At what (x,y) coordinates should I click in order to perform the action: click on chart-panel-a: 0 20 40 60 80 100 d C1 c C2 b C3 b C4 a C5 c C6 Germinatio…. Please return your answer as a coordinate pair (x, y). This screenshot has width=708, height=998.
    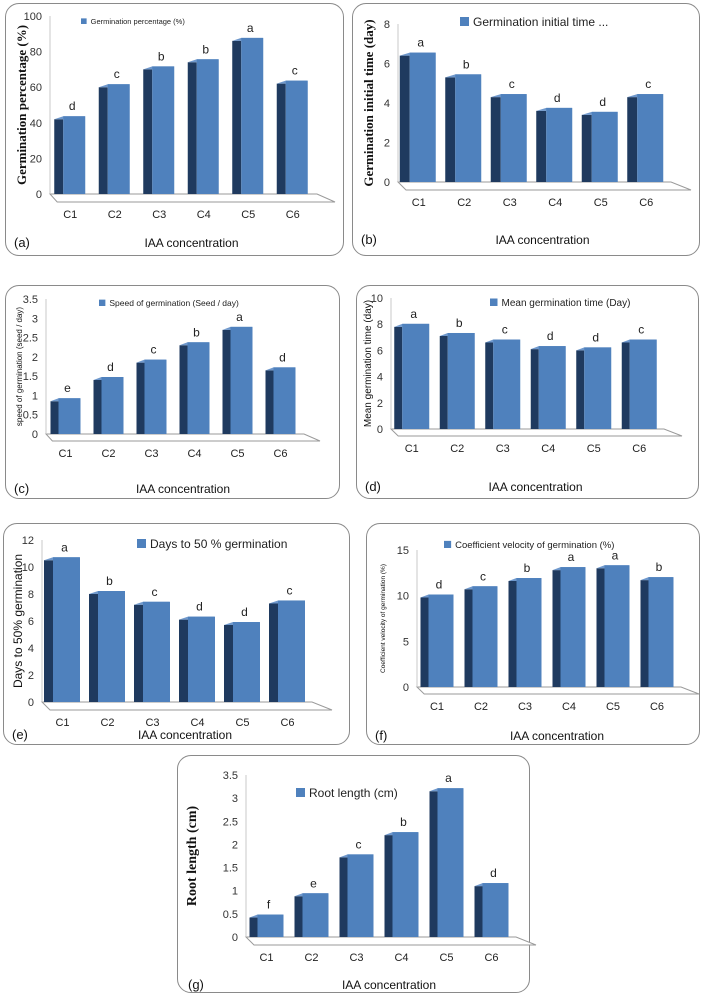
    Looking at the image, I should click on (174, 129).